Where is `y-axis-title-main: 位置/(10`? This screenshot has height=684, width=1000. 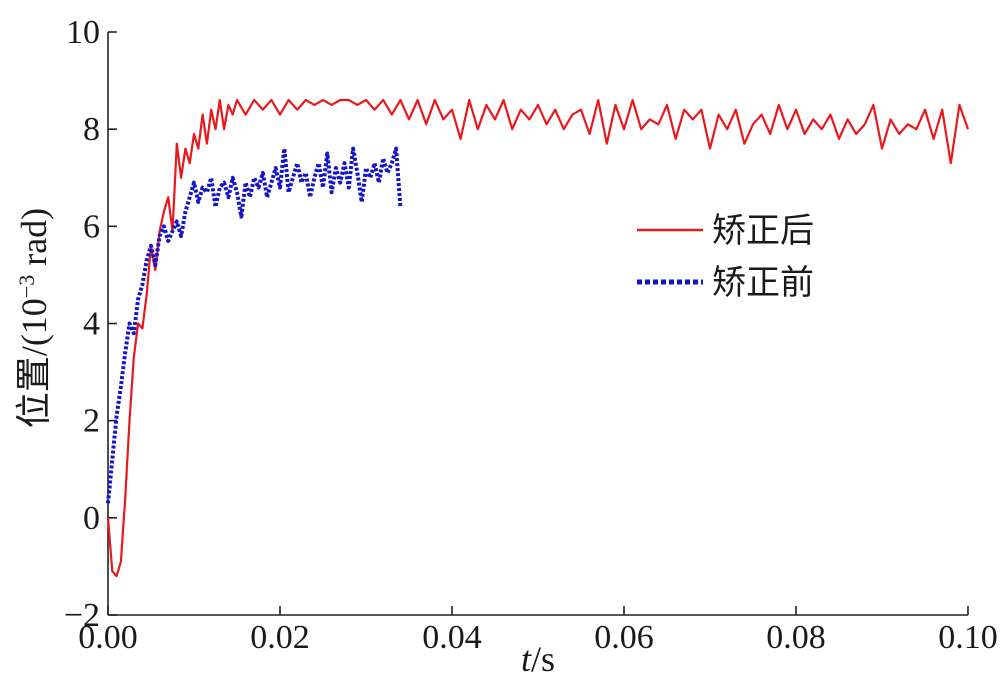
y-axis-title-main: 位置/(10 is located at coordinates (34, 363).